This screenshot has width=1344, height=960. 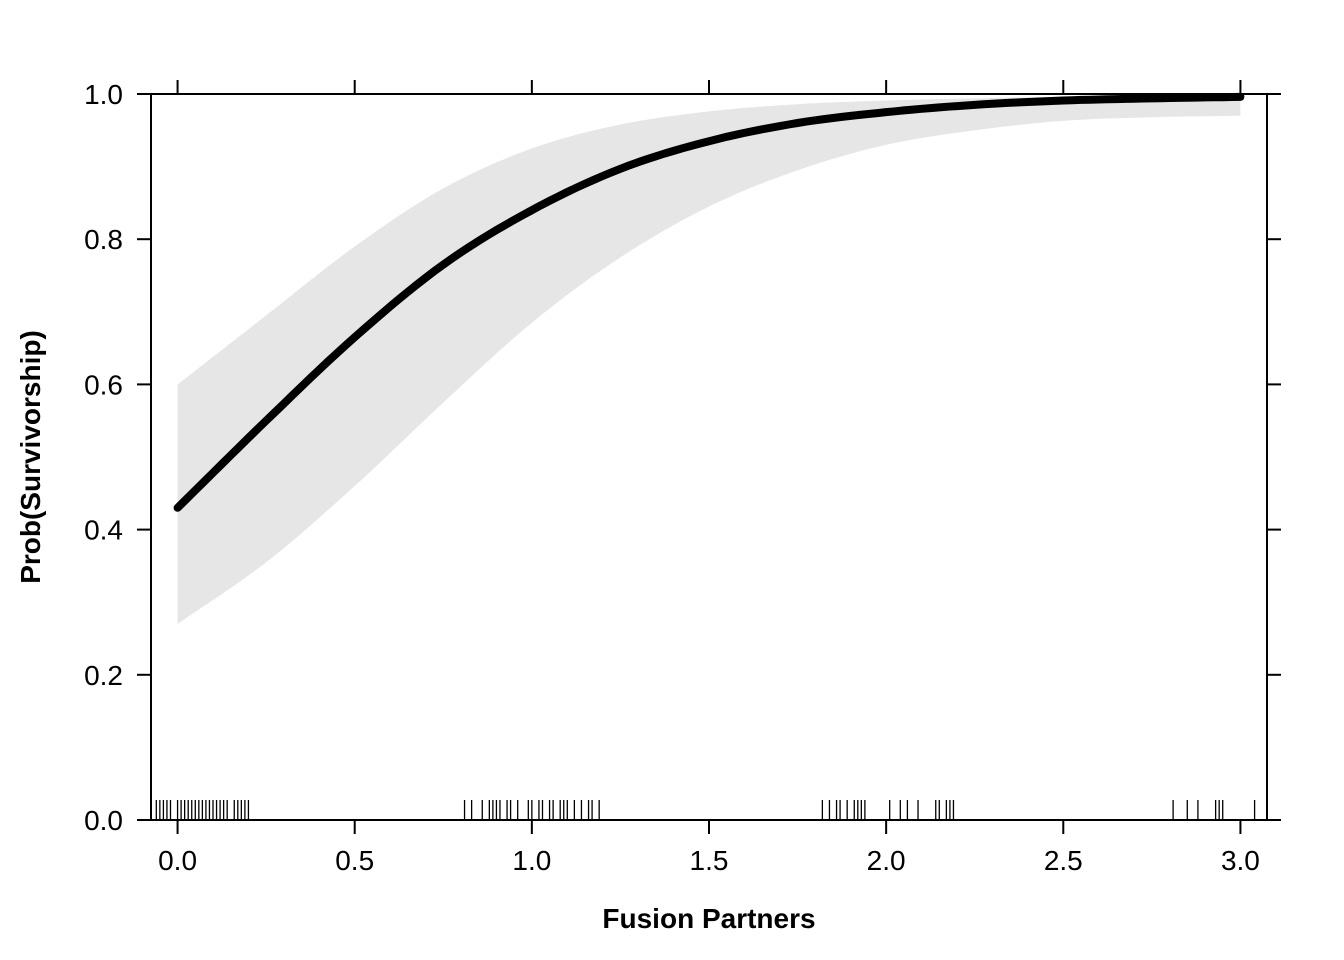 I want to click on x-tick-label: 3.0, so click(x=1240, y=860).